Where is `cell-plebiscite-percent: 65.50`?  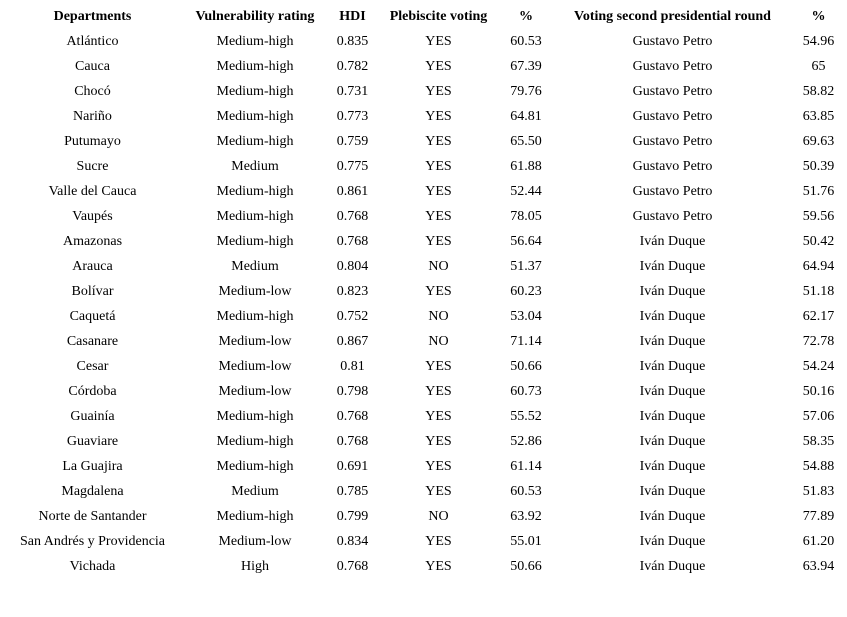 cell-plebiscite-percent: 65.50 is located at coordinates (526, 141).